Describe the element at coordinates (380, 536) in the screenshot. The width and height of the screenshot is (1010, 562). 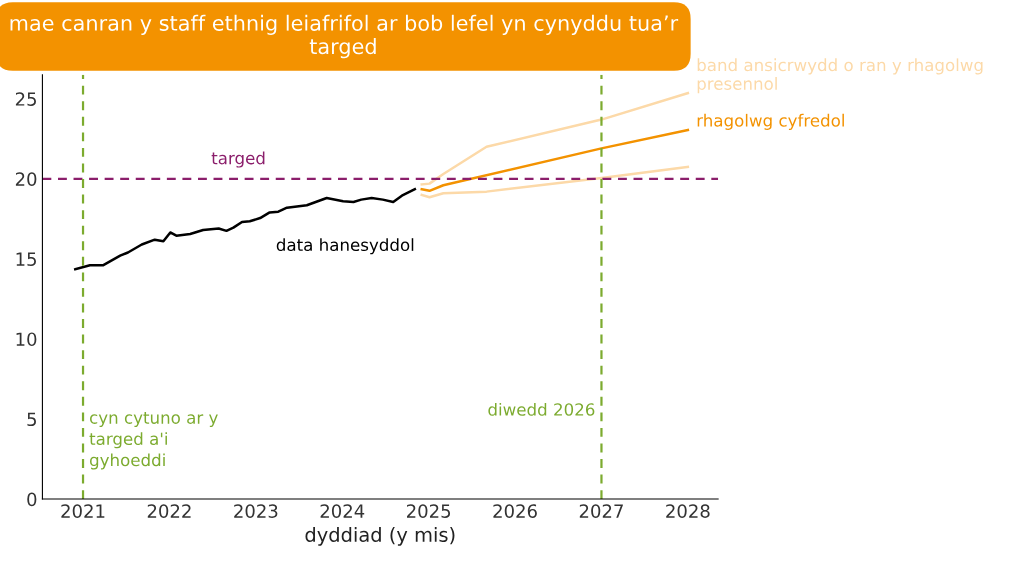
I see `x-axis-title: dyddiad (y mis)` at that location.